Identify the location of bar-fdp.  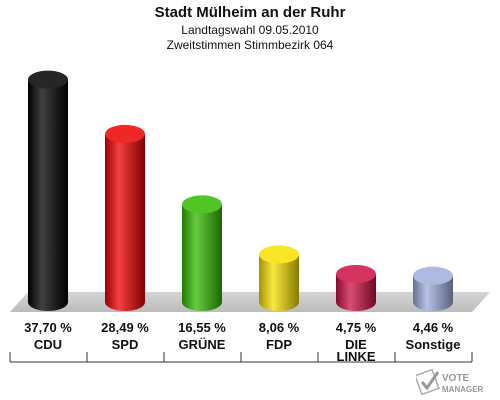
(279, 278).